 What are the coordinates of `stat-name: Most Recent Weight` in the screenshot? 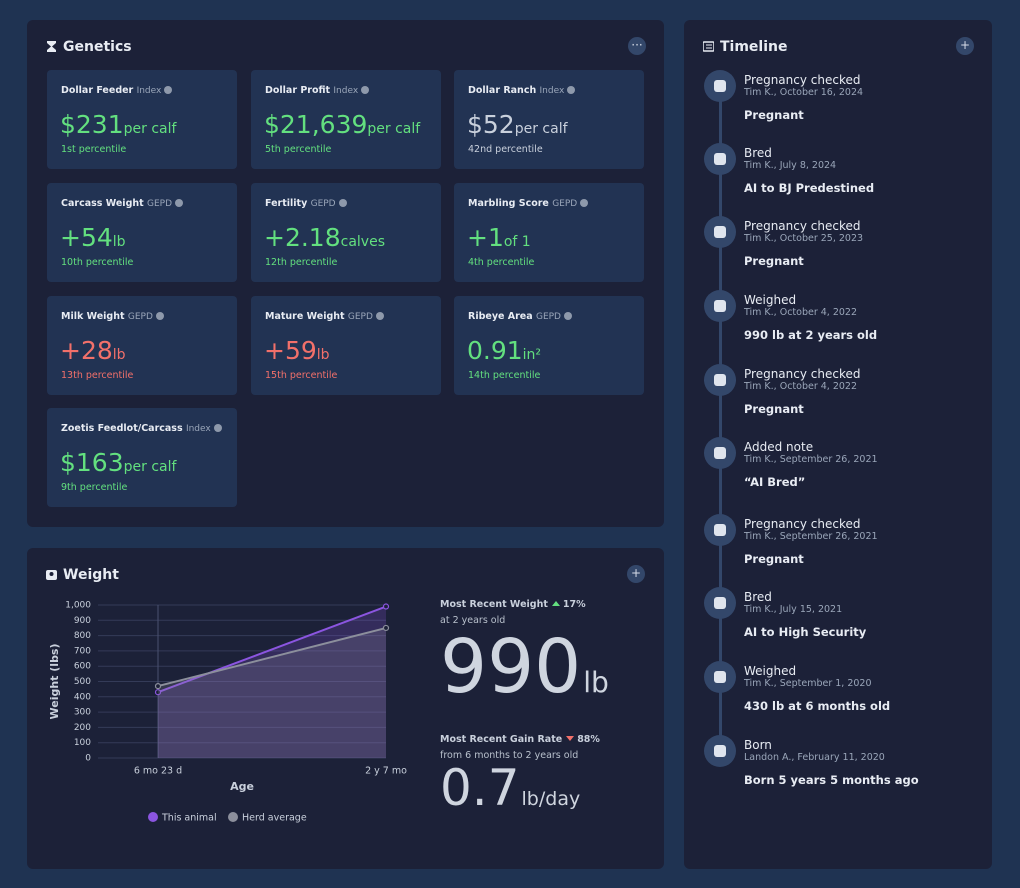 It's located at (494, 604).